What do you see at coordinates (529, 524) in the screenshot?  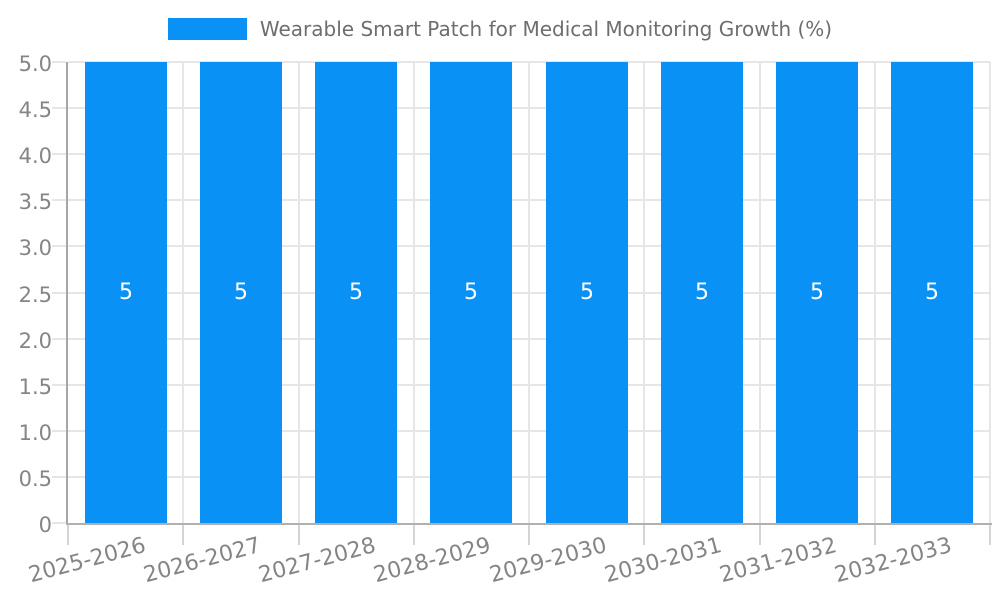 I see `x-axis-line` at bounding box center [529, 524].